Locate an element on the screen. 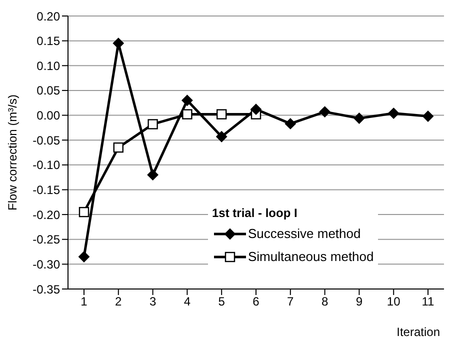 The width and height of the screenshot is (456, 349). legend-label: Simultaneous method is located at coordinates (311, 256).